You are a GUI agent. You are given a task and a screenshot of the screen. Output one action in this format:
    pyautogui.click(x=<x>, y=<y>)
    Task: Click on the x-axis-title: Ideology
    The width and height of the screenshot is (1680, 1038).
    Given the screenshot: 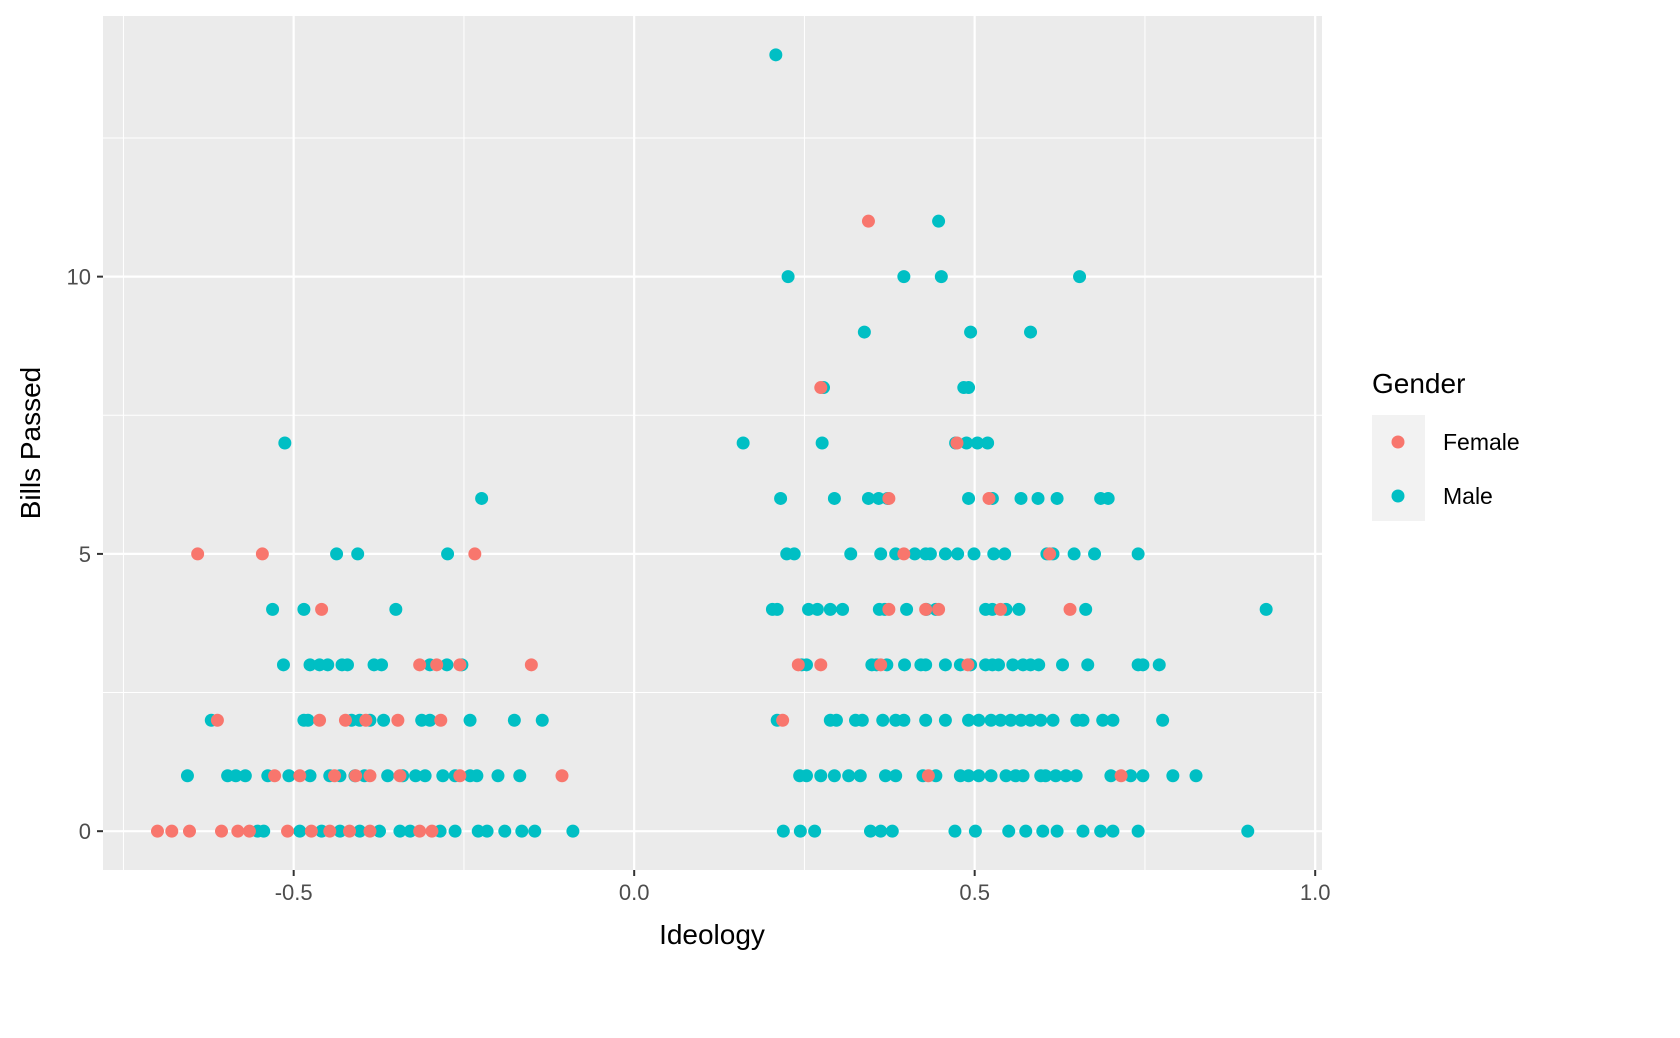 What is the action you would take?
    pyautogui.click(x=712, y=934)
    